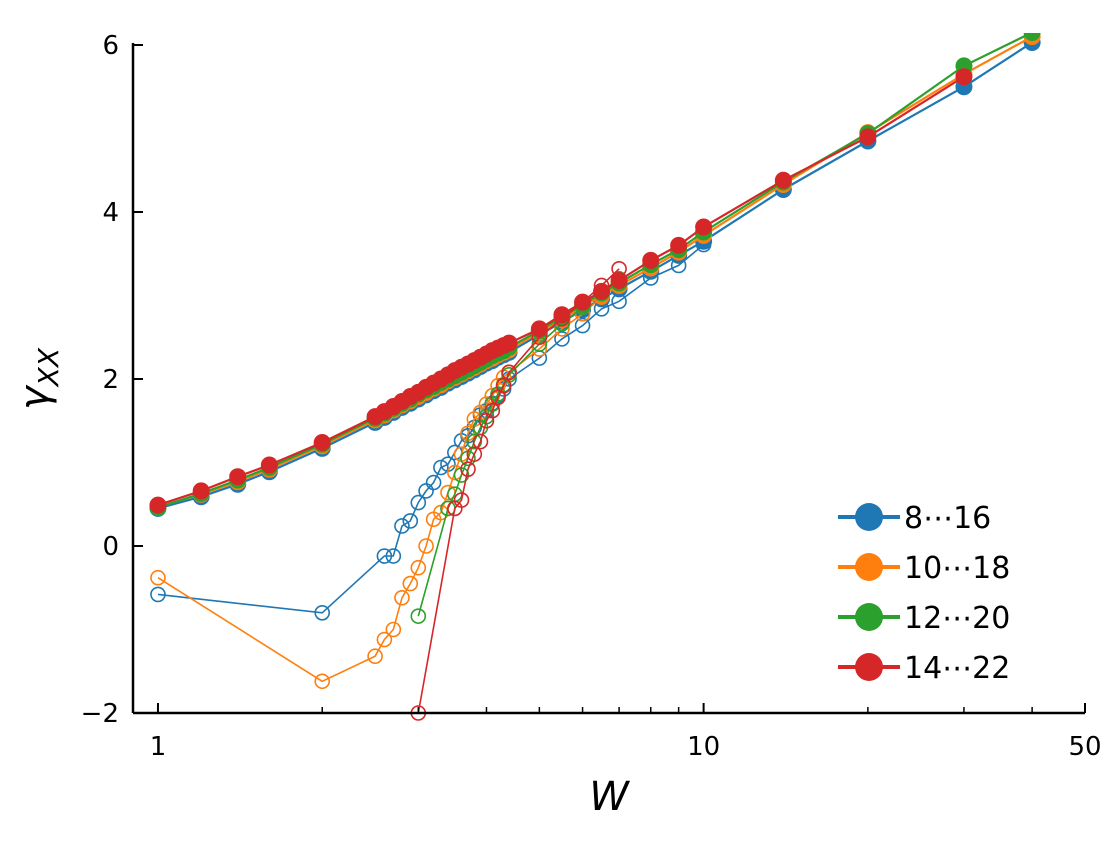  I want to click on y-tick-label: −2, so click(100, 714).